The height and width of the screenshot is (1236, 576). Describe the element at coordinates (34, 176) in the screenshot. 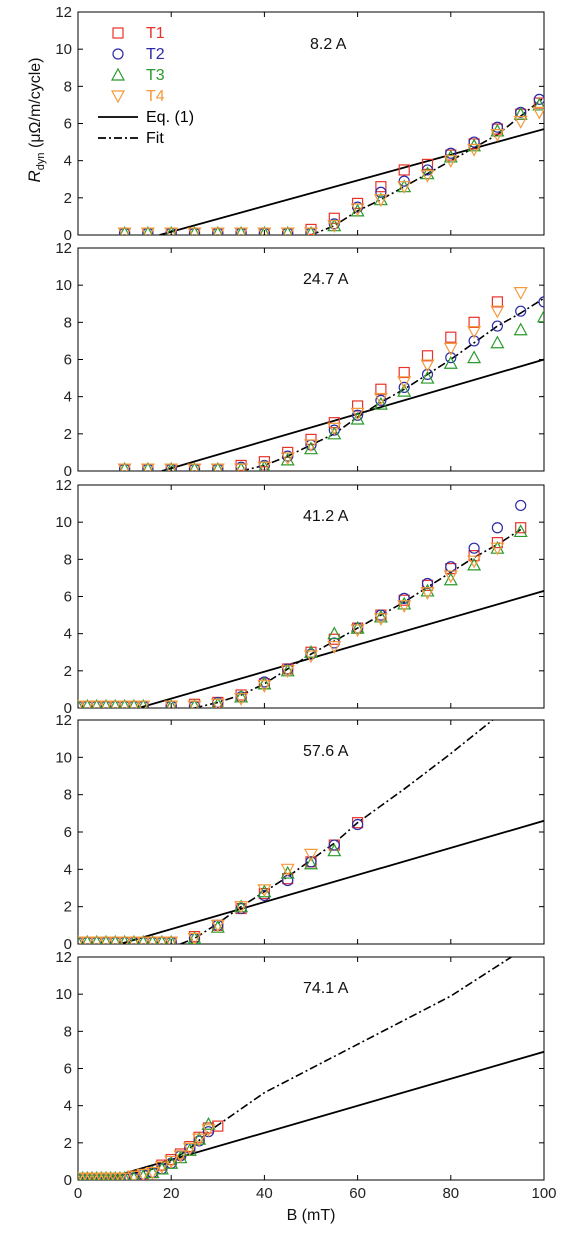

I see `y-axis-symbol: R` at that location.